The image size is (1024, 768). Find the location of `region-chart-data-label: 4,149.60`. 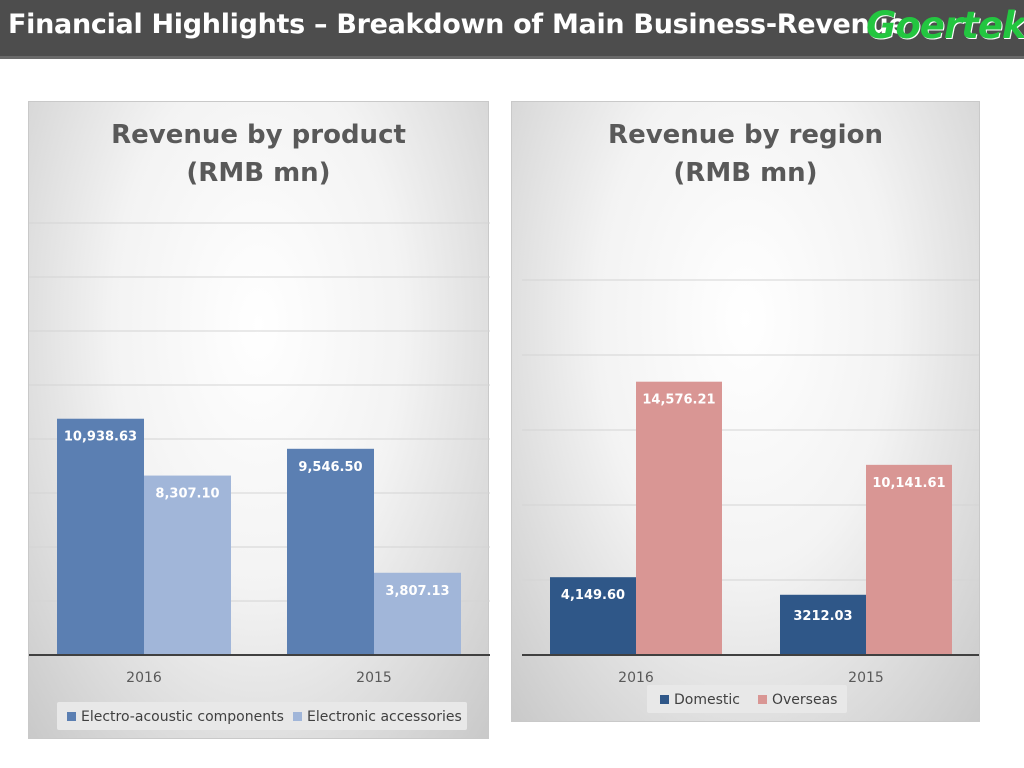

region-chart-data-label: 4,149.60 is located at coordinates (593, 595).